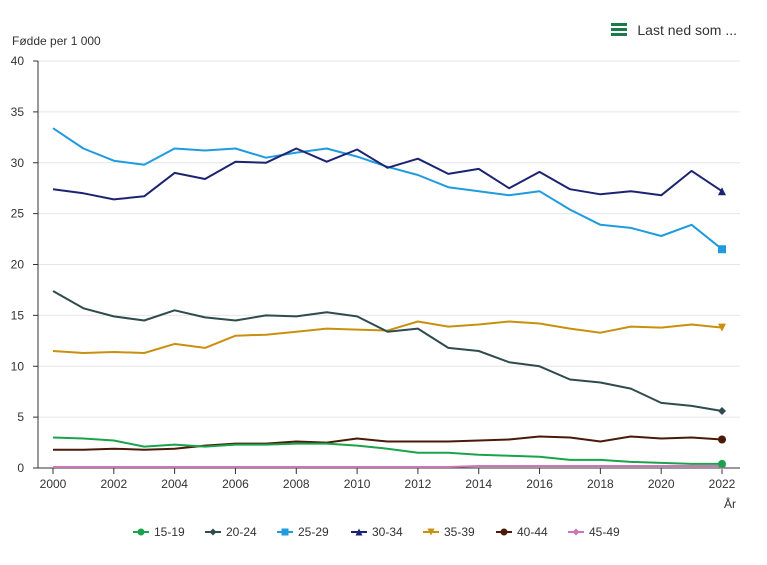  I want to click on chart-legend: 15-19 20-24 25-29 30-34 35-39 40-44 45-49, so click(383, 535).